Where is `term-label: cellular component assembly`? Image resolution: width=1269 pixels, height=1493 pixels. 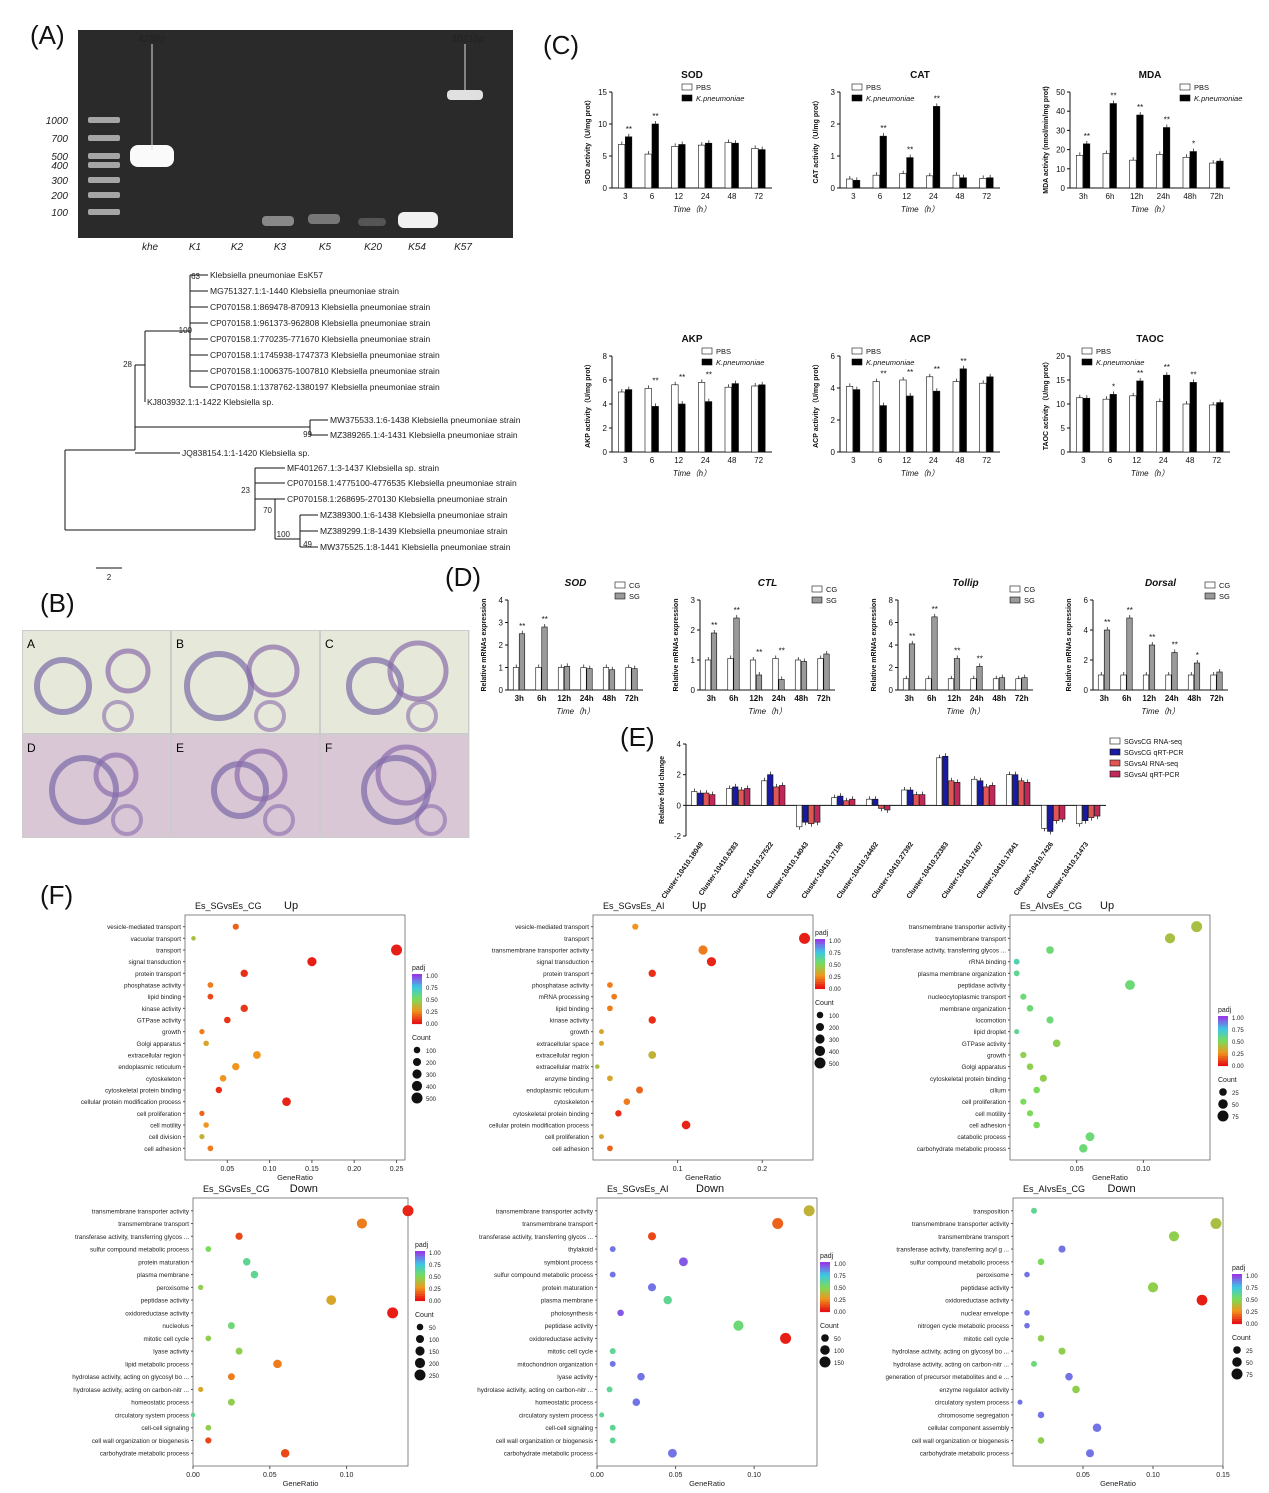
term-label: cellular component assembly is located at coordinates (969, 1428).